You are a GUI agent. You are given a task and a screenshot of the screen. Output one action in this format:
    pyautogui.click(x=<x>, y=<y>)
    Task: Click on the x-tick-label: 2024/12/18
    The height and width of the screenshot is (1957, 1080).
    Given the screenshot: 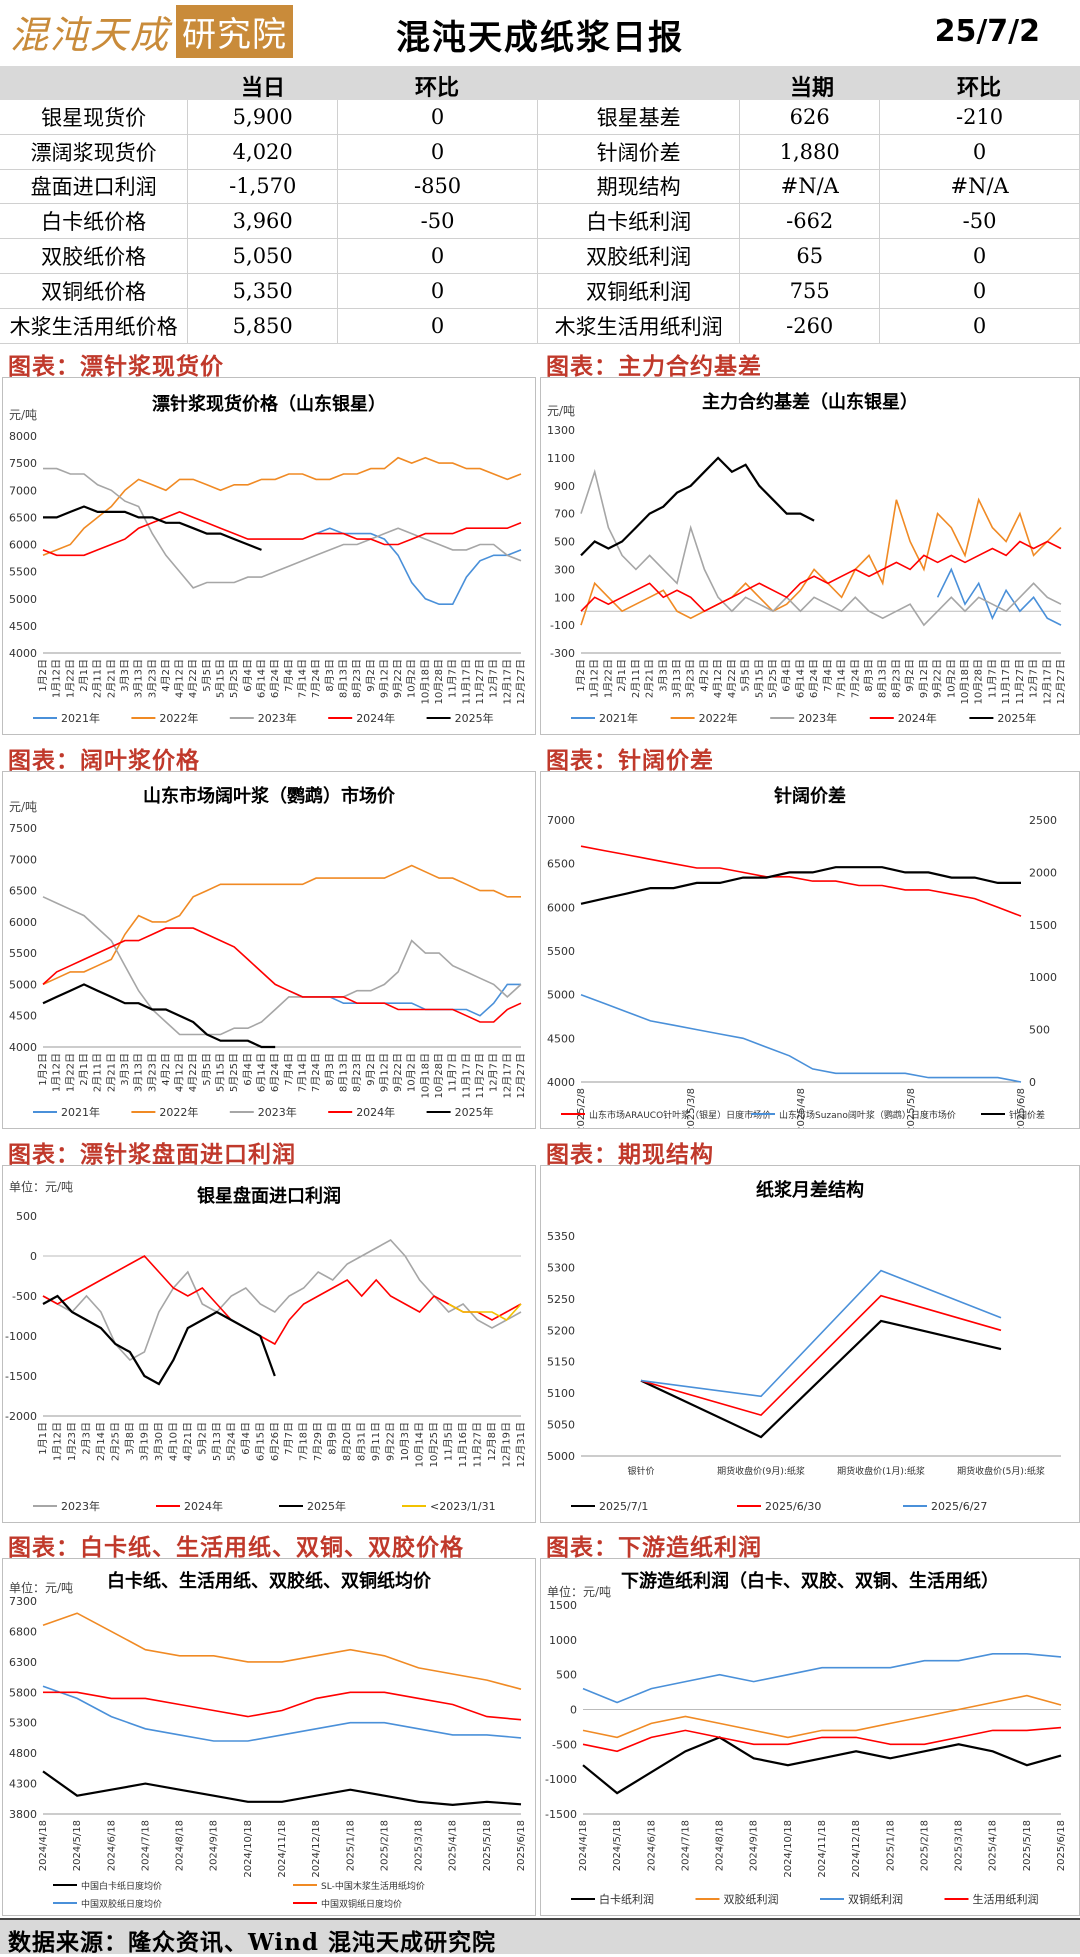 What is the action you would take?
    pyautogui.click(x=316, y=1849)
    